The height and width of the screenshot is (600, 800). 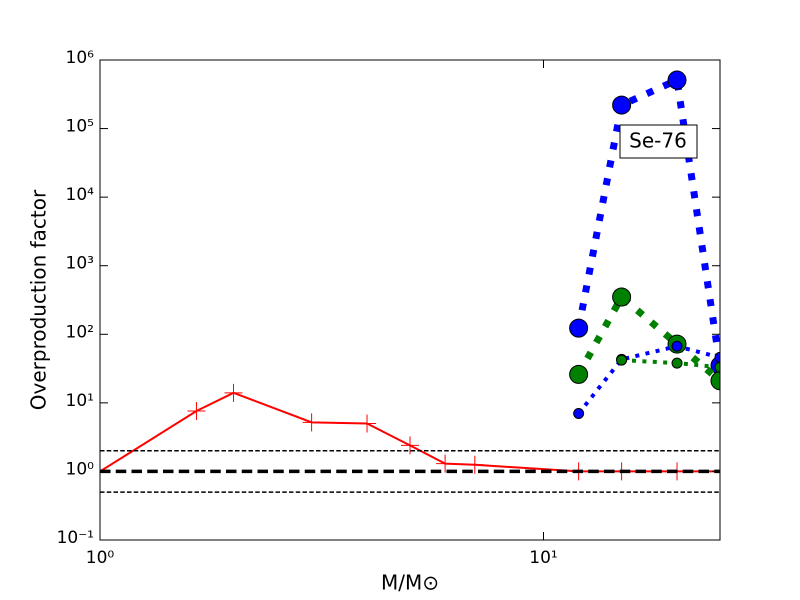 I want to click on x-tick-label: 10⁰, so click(x=100, y=558).